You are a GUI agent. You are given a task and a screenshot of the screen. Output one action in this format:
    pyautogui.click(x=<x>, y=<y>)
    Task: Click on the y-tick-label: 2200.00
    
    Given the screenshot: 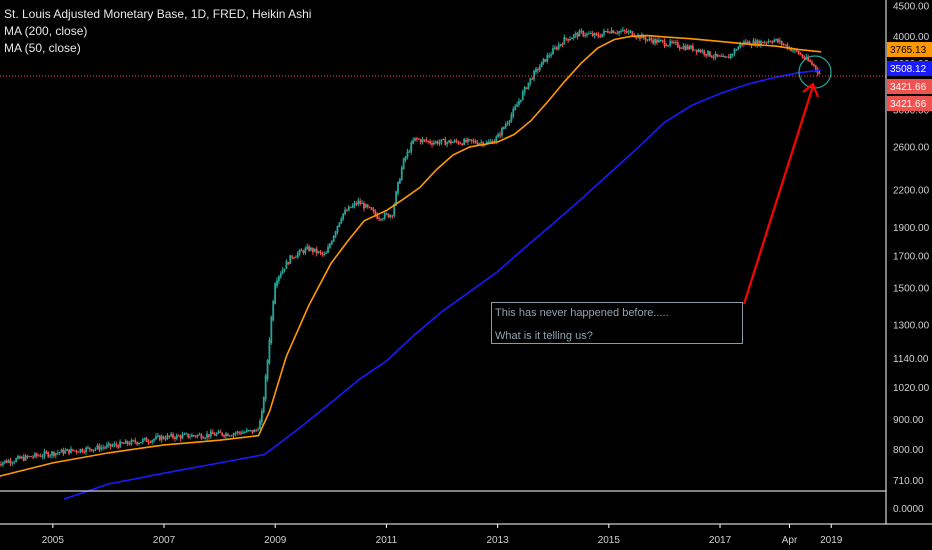 What is the action you would take?
    pyautogui.click(x=911, y=190)
    